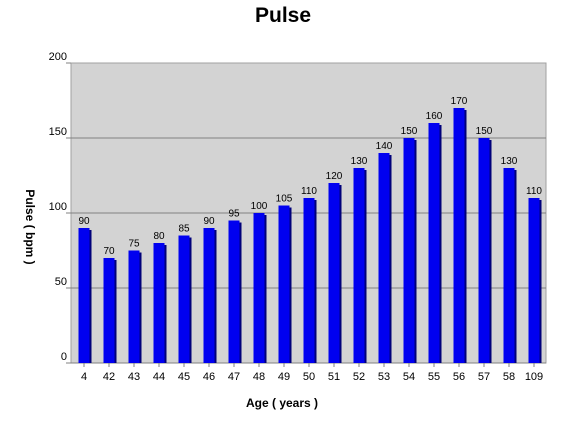 The height and width of the screenshot is (428, 572). What do you see at coordinates (159, 377) in the screenshot?
I see `x-tick-label: 44` at bounding box center [159, 377].